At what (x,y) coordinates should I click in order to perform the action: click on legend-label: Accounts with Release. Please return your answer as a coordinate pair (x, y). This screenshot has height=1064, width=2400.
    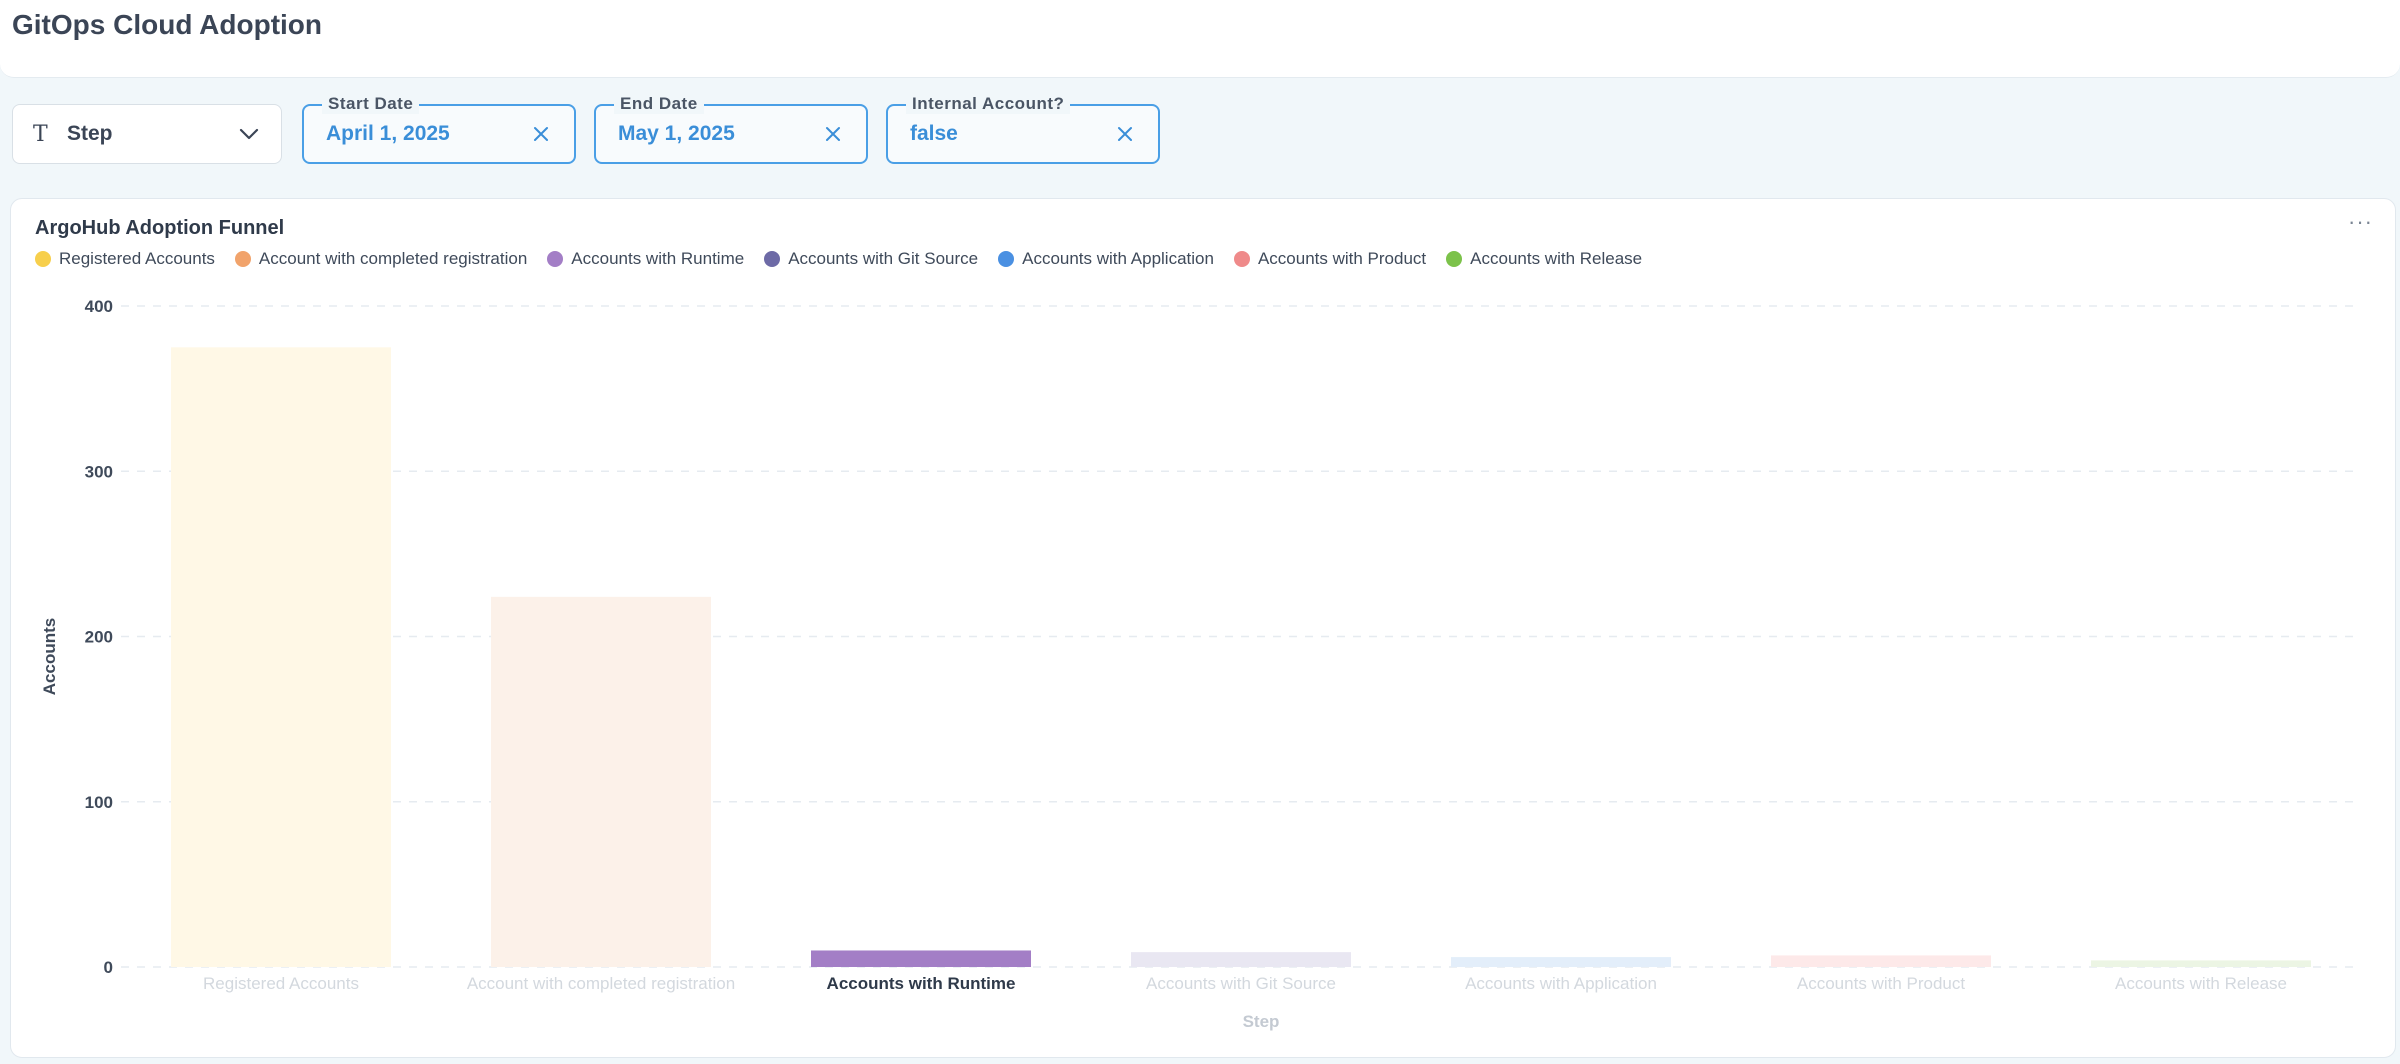
    Looking at the image, I should click on (1556, 258).